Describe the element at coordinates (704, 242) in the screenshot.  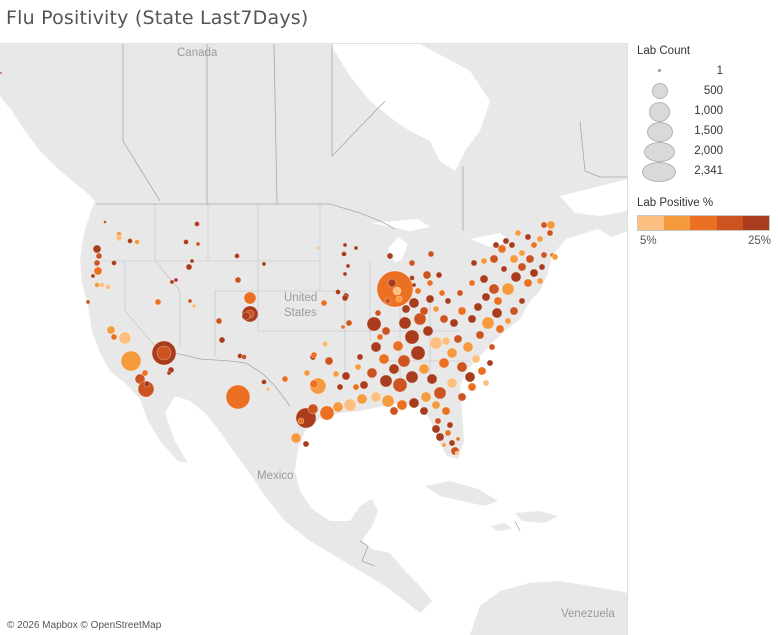
I see `color-ramp-labels: 5% 25%` at that location.